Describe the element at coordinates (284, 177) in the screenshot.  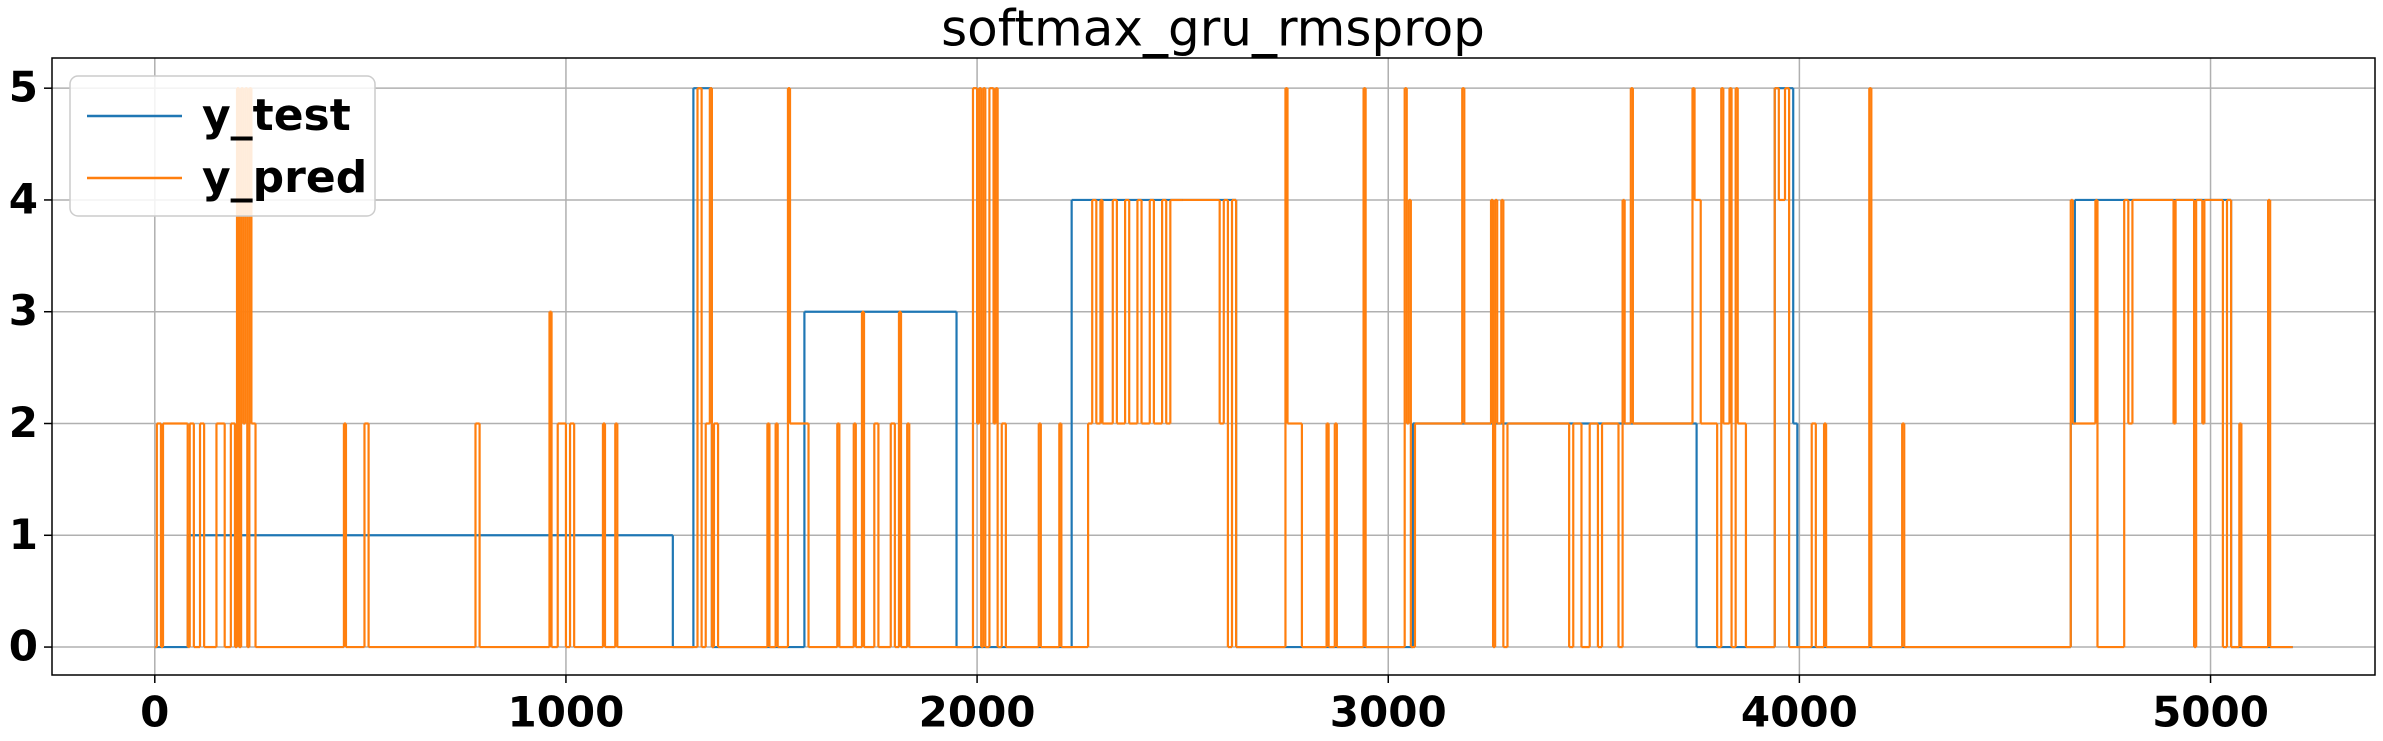
I see `legend-label: y_pred` at that location.